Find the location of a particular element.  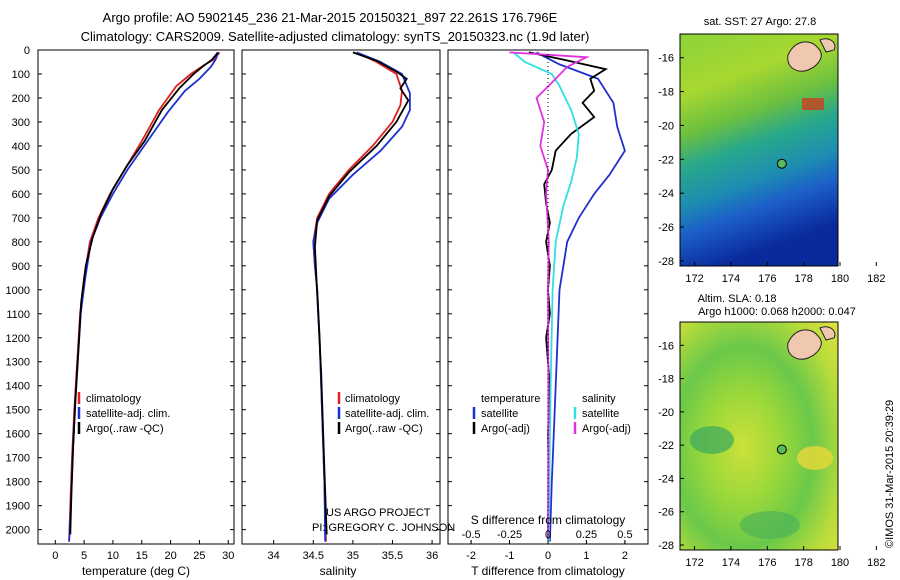

credit-line-1: US ARGO PROJECT is located at coordinates (378, 513).